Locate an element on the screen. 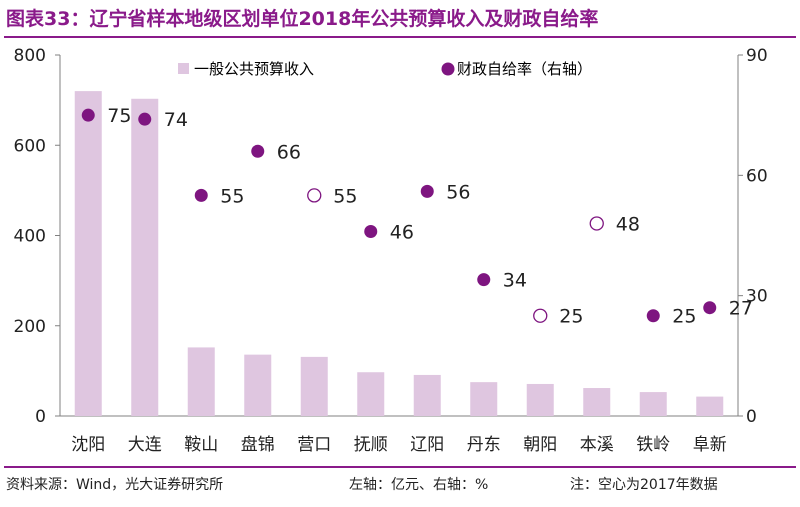 Image resolution: width=800 pixels, height=507 pixels. right-tick-label: 30 is located at coordinates (757, 297).